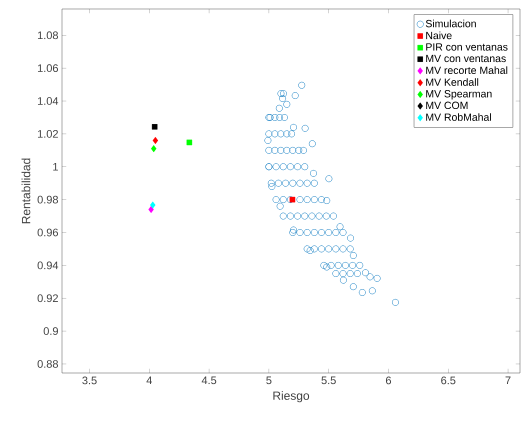  What do you see at coordinates (508, 380) in the screenshot?
I see `x-tick-label: 7` at bounding box center [508, 380].